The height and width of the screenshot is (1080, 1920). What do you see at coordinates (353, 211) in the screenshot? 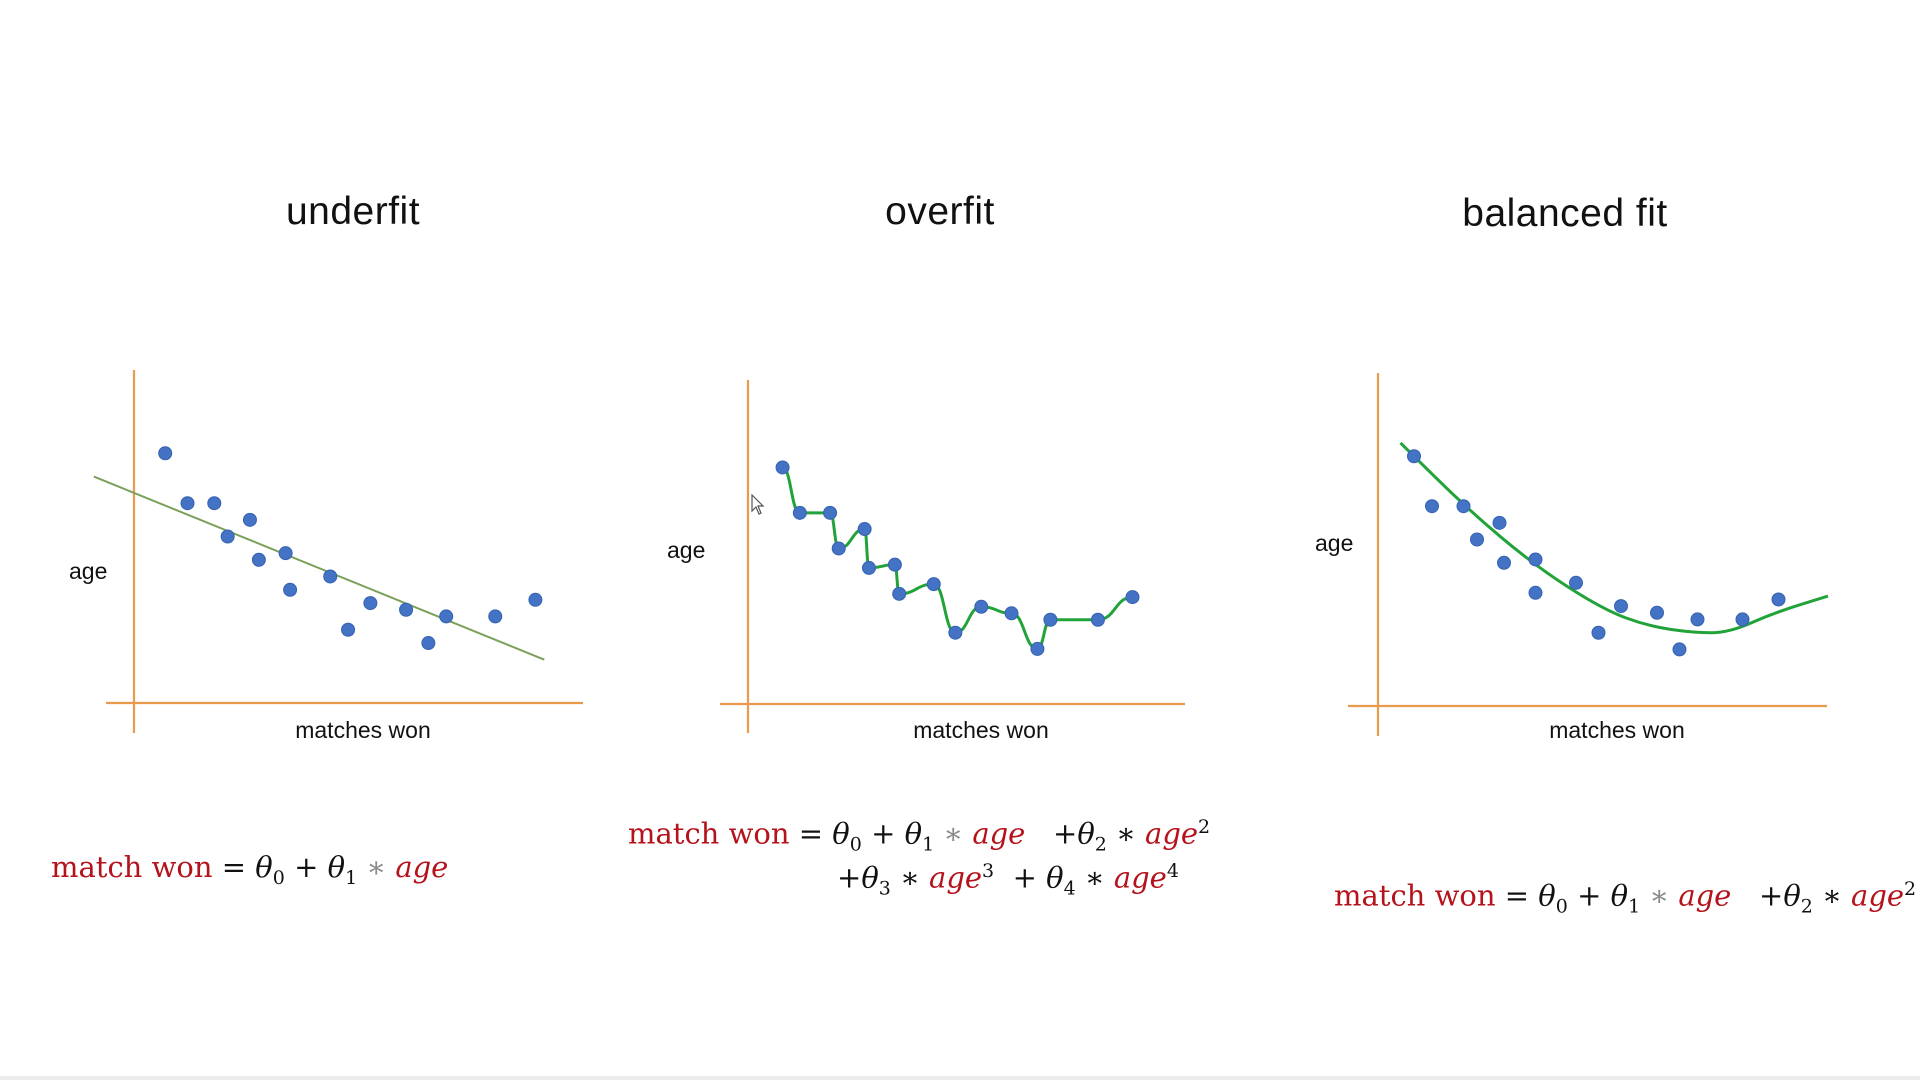
I see `underfit-title: underfit` at bounding box center [353, 211].